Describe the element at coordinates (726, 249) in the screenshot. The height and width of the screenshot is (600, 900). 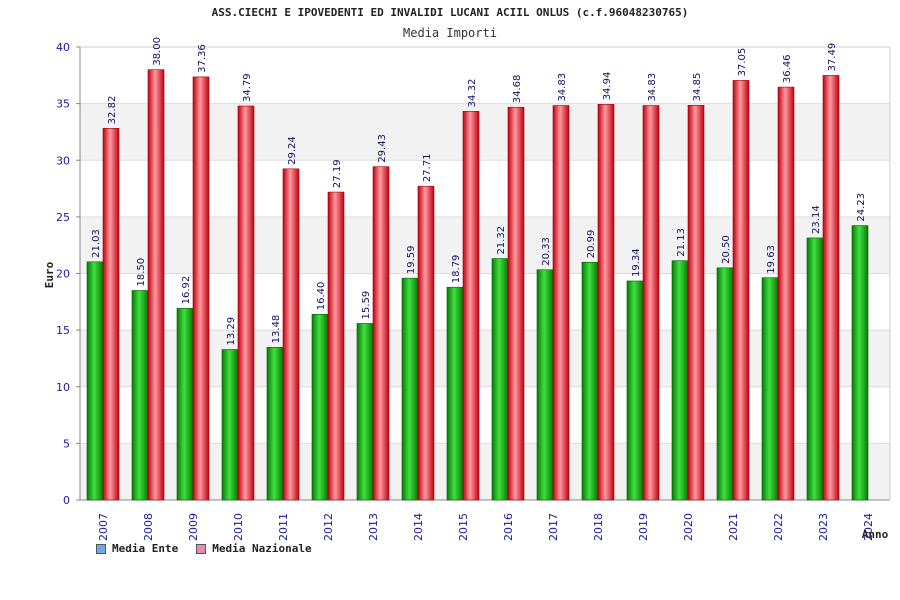
I see `data-label-media-ente-2021: 20.50` at that location.